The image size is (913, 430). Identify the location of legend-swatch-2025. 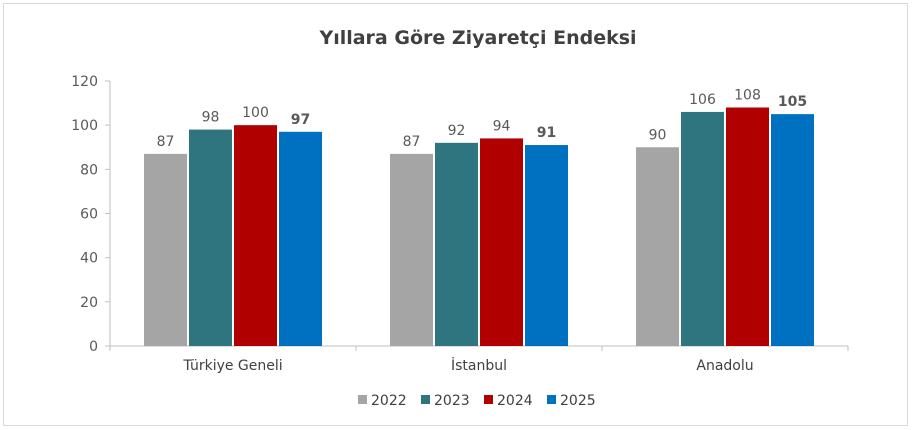
(551, 399).